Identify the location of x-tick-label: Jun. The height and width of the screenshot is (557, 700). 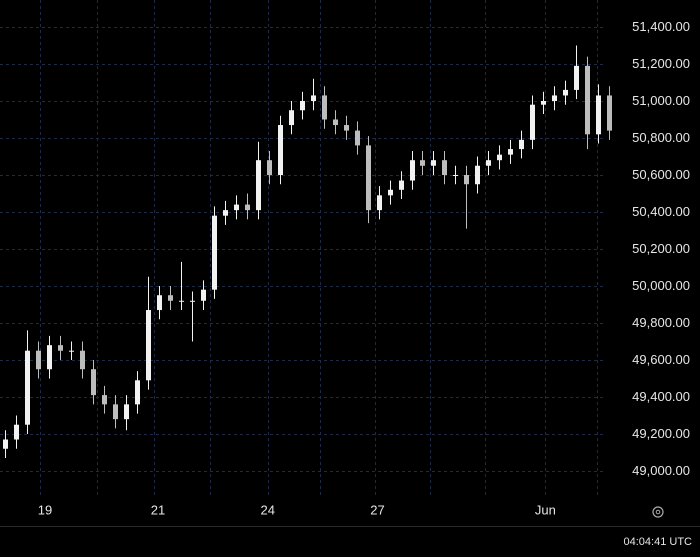
(545, 509).